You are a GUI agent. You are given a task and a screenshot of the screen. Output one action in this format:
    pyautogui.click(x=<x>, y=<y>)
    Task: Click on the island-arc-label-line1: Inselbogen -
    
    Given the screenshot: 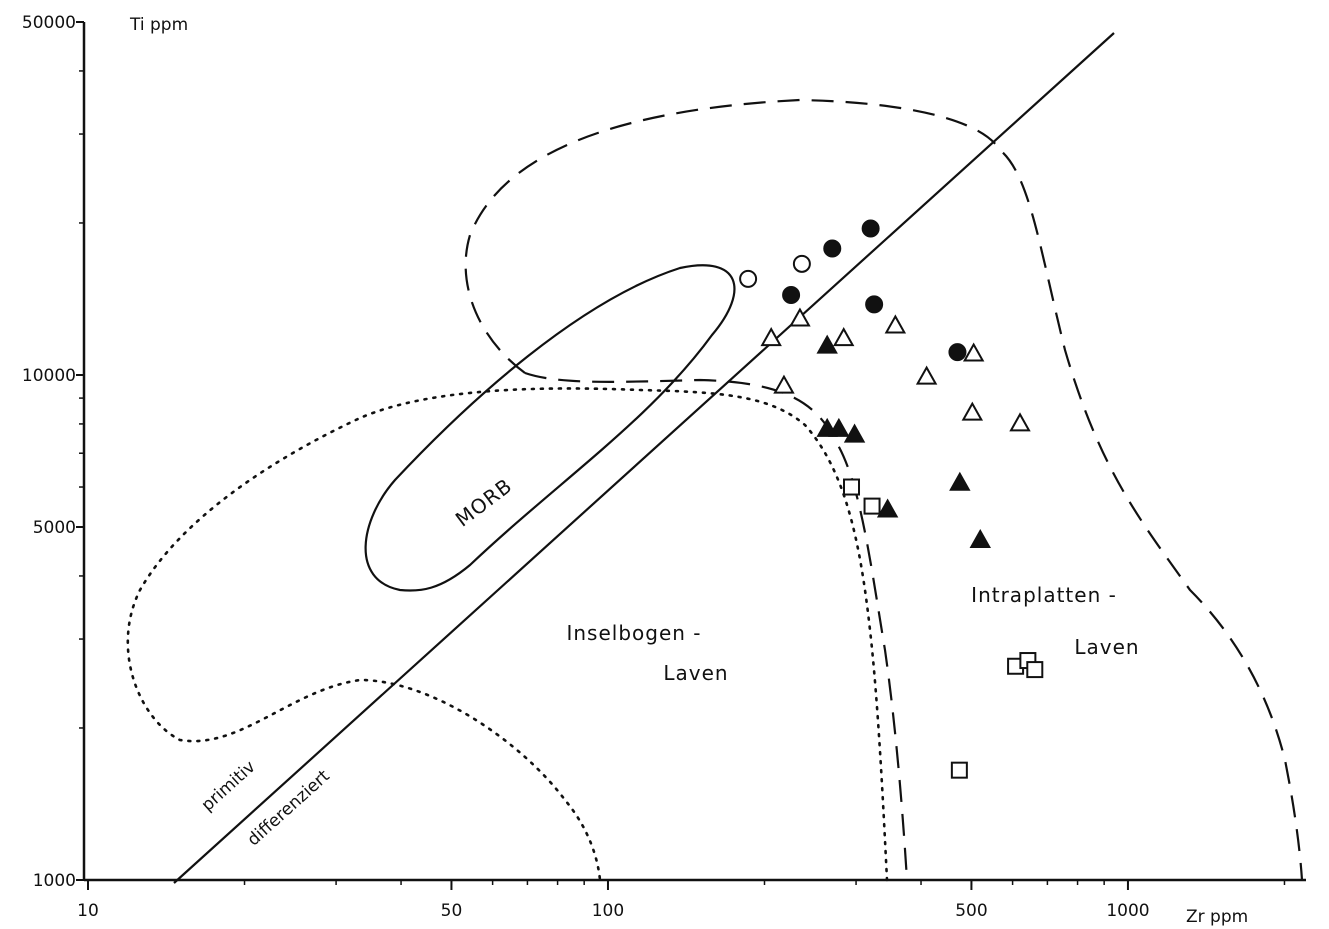 What is the action you would take?
    pyautogui.click(x=633, y=633)
    